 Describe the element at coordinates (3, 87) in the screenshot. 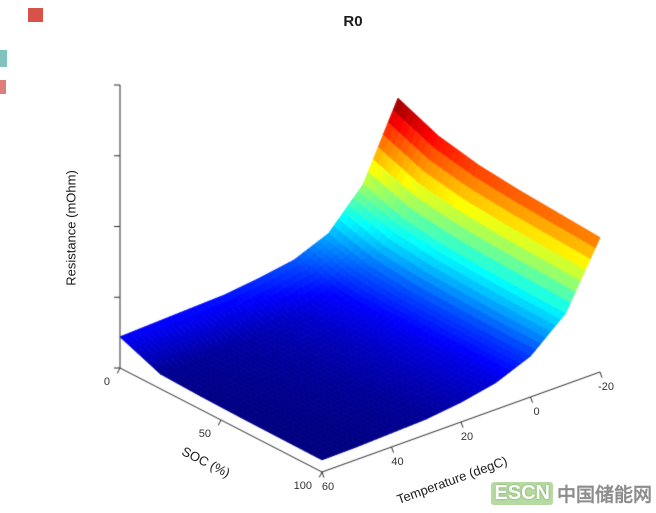

I see `artifact-red-left` at that location.